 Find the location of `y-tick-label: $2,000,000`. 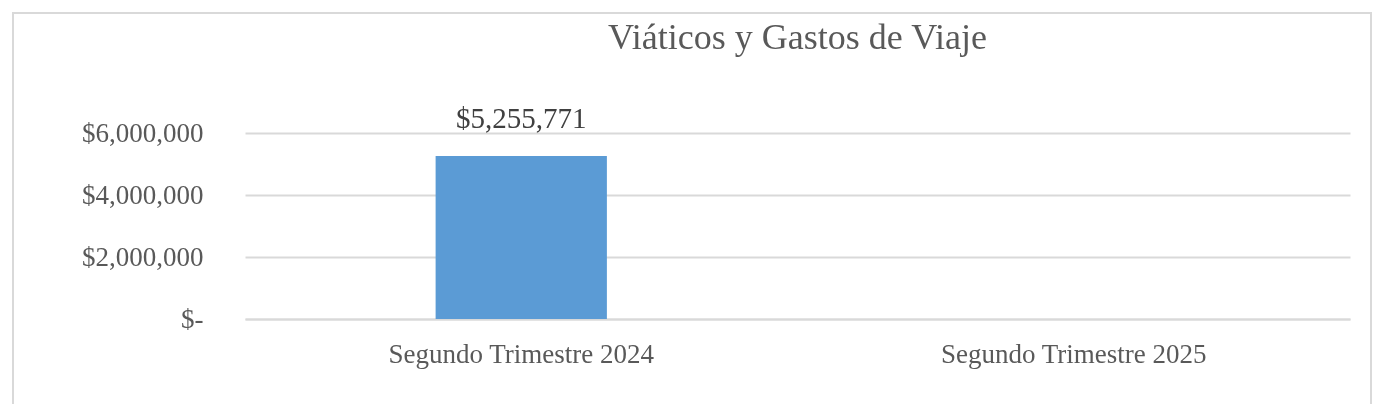

y-tick-label: $2,000,000 is located at coordinates (143, 256).